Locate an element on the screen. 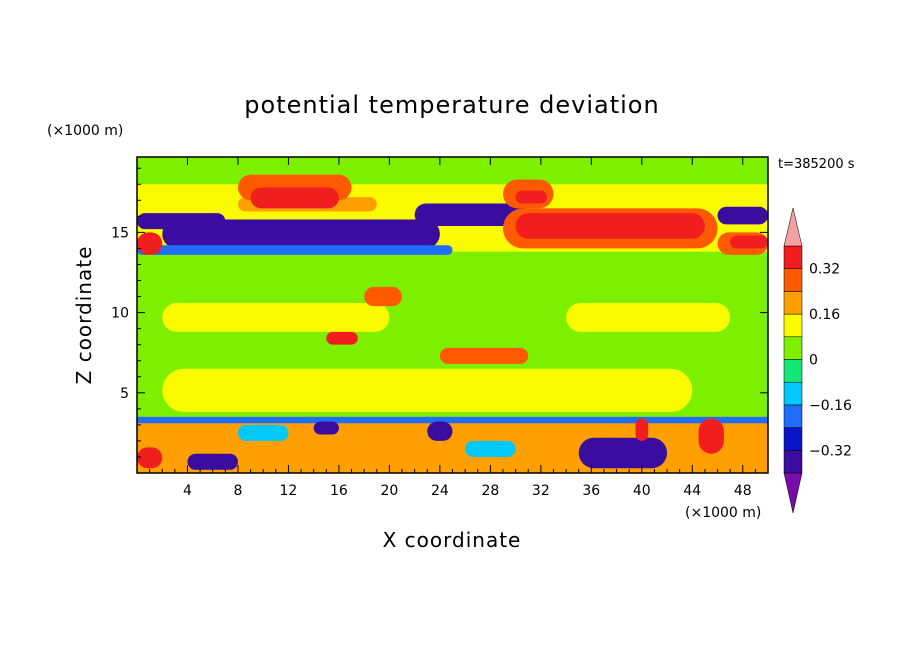 This screenshot has height=654, width=904. x-tick-label: 12 is located at coordinates (289, 491).